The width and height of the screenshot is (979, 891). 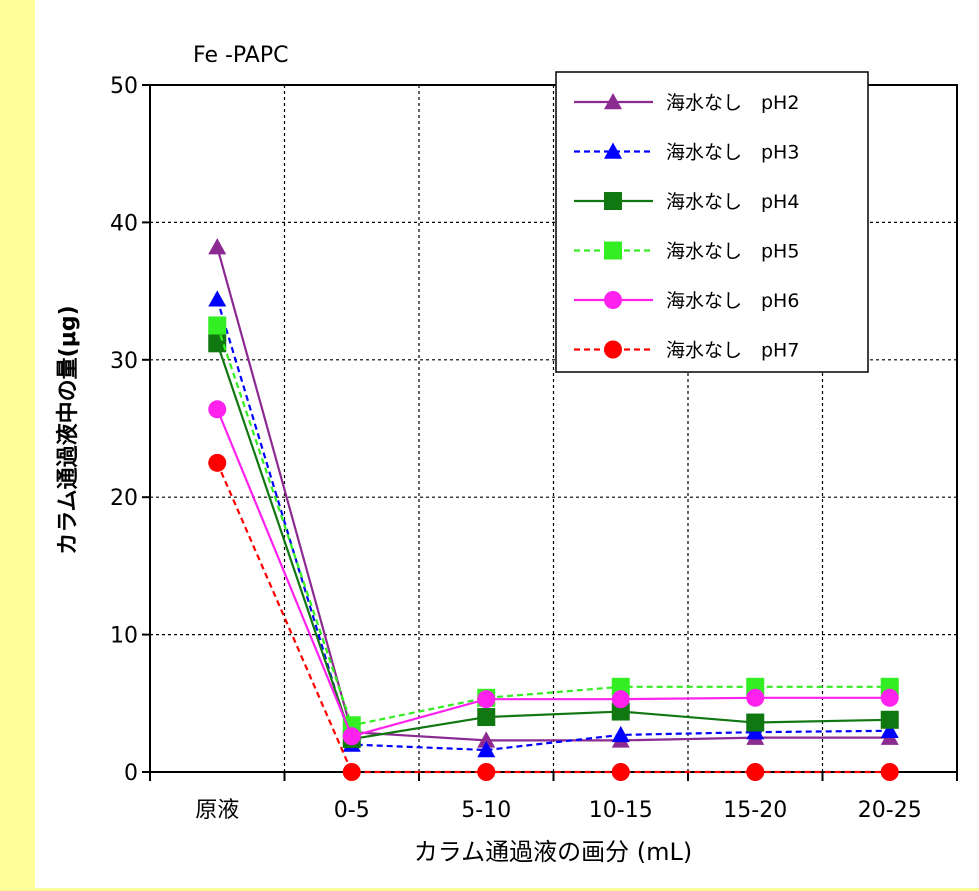 I want to click on y-tick-label: 30, so click(x=124, y=361).